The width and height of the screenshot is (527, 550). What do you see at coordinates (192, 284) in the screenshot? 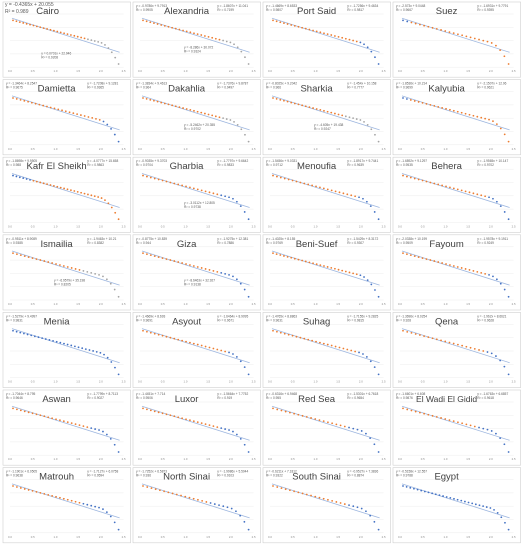
I see `trendline-equation: R² = 0.9138` at bounding box center [192, 284].